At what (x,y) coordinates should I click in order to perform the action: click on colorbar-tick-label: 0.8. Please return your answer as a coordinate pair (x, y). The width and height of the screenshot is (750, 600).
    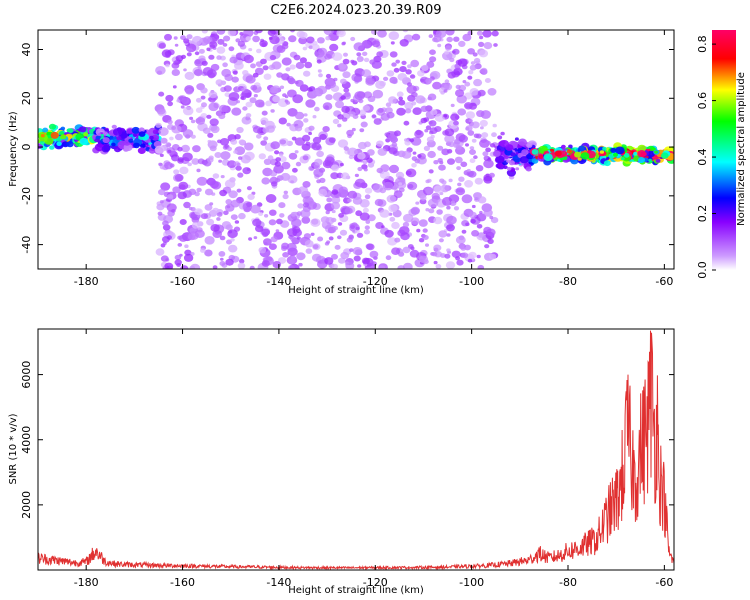
    Looking at the image, I should click on (702, 44).